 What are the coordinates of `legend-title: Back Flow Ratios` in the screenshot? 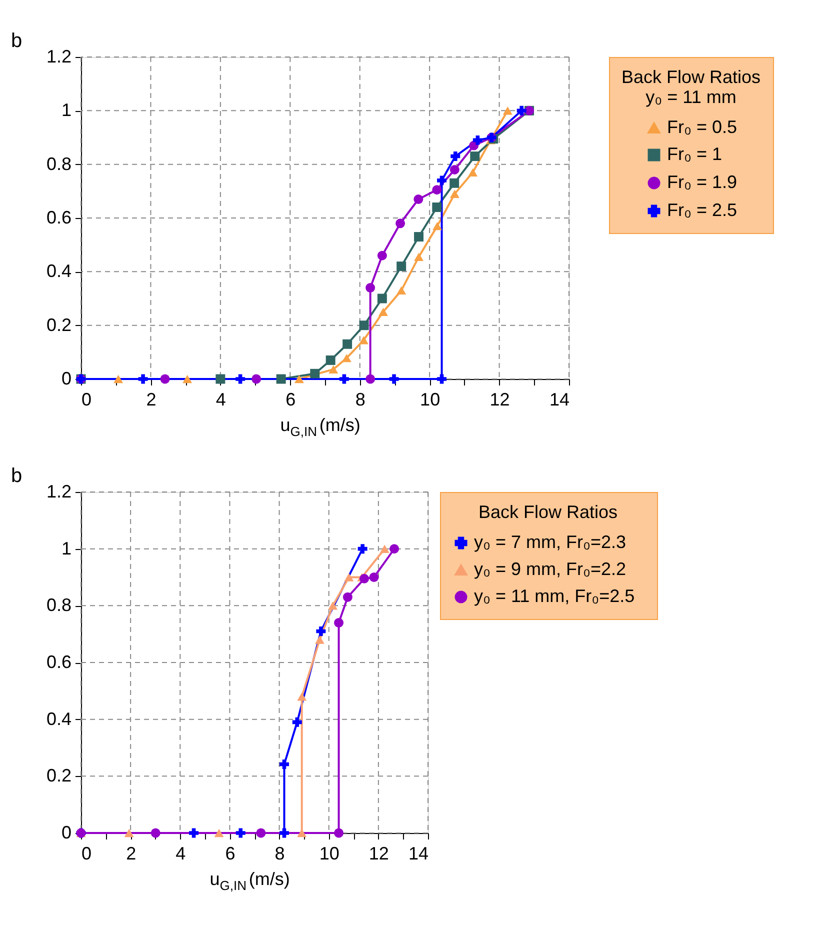 It's located at (548, 512).